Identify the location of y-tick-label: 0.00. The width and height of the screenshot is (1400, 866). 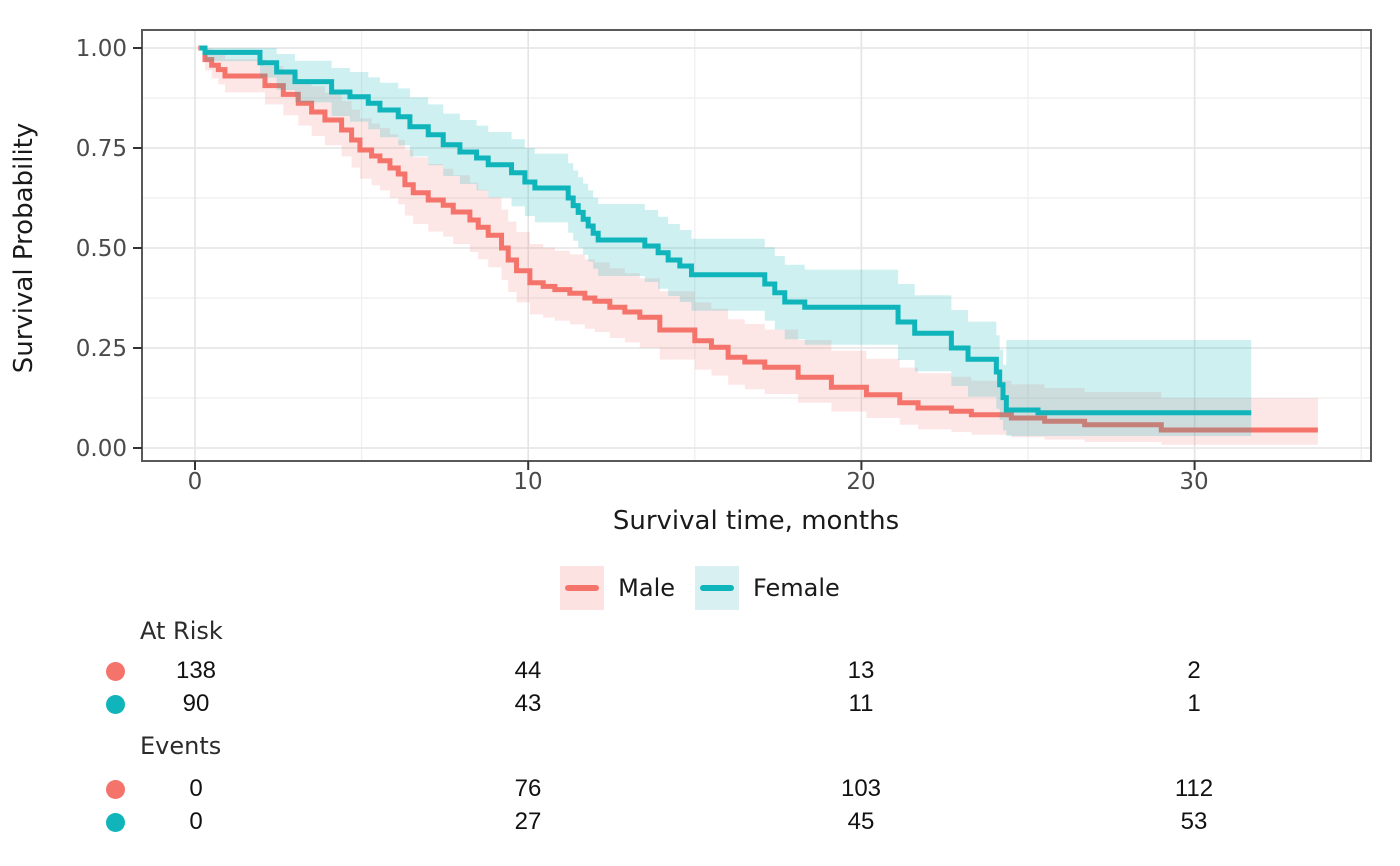
(101, 449).